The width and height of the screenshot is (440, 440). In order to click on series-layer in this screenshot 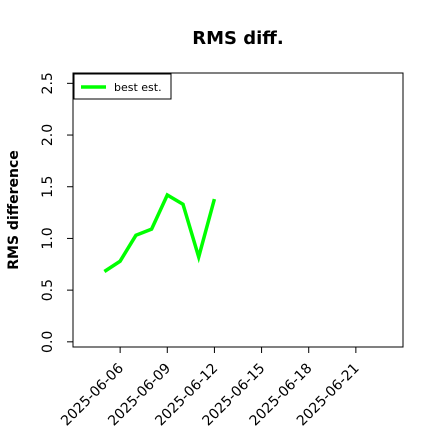, I will do `click(160, 232)`.